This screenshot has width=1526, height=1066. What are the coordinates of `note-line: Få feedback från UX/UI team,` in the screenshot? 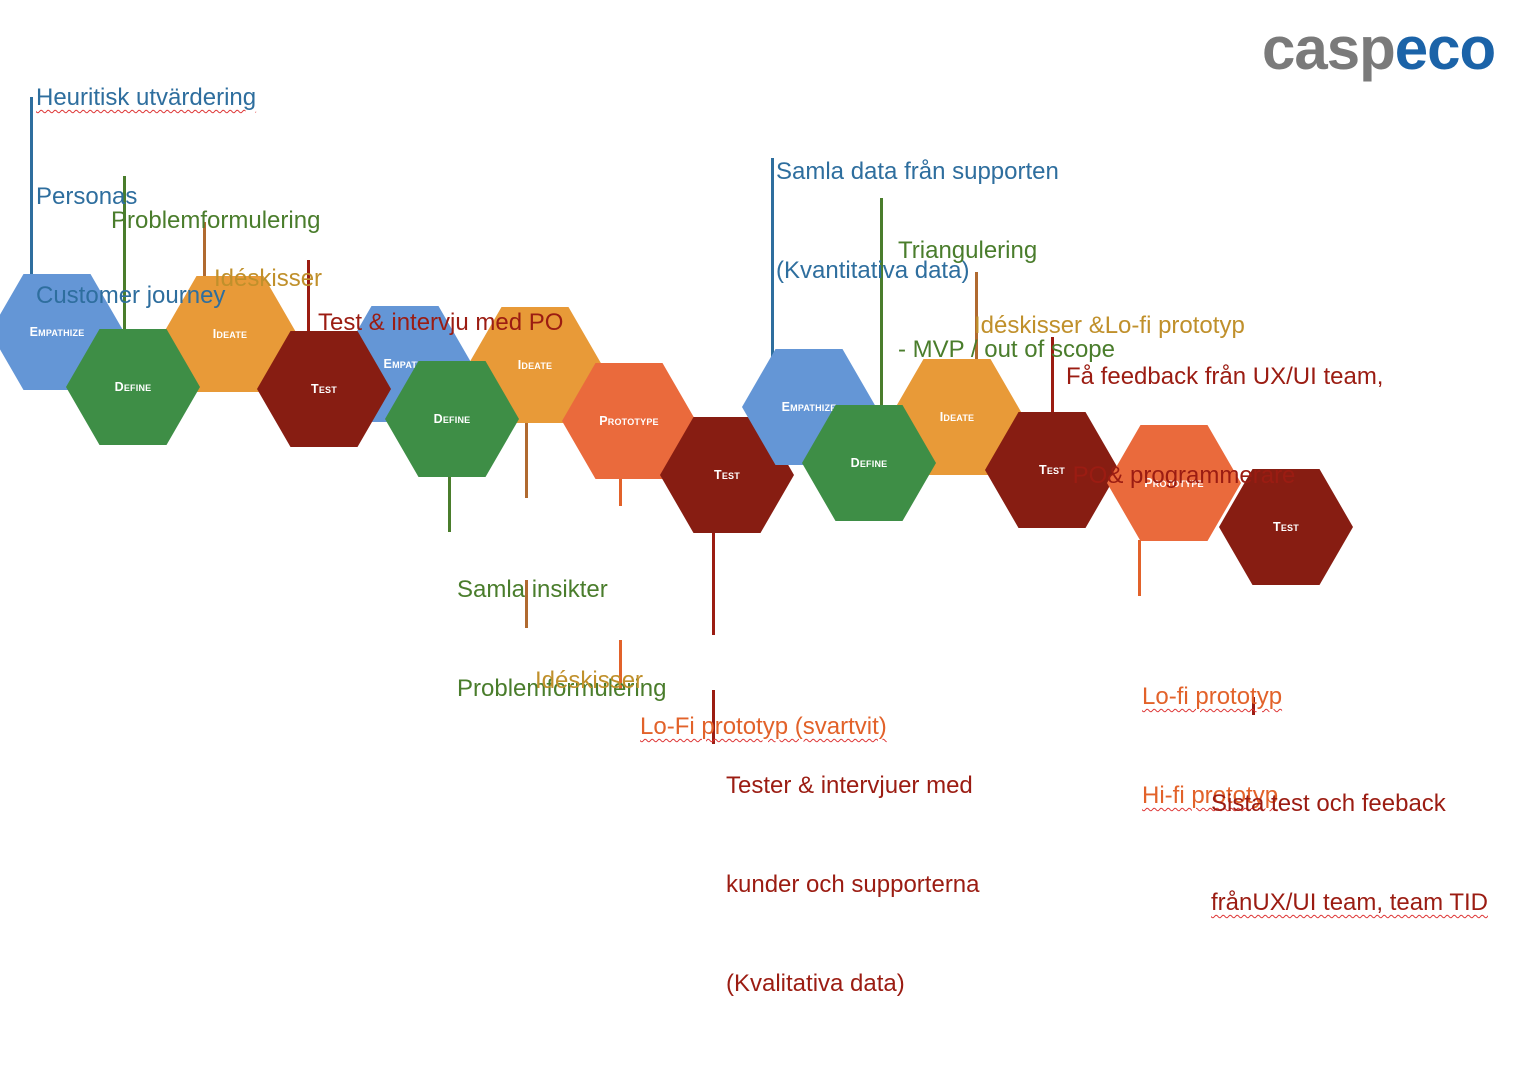 It's located at (1225, 376).